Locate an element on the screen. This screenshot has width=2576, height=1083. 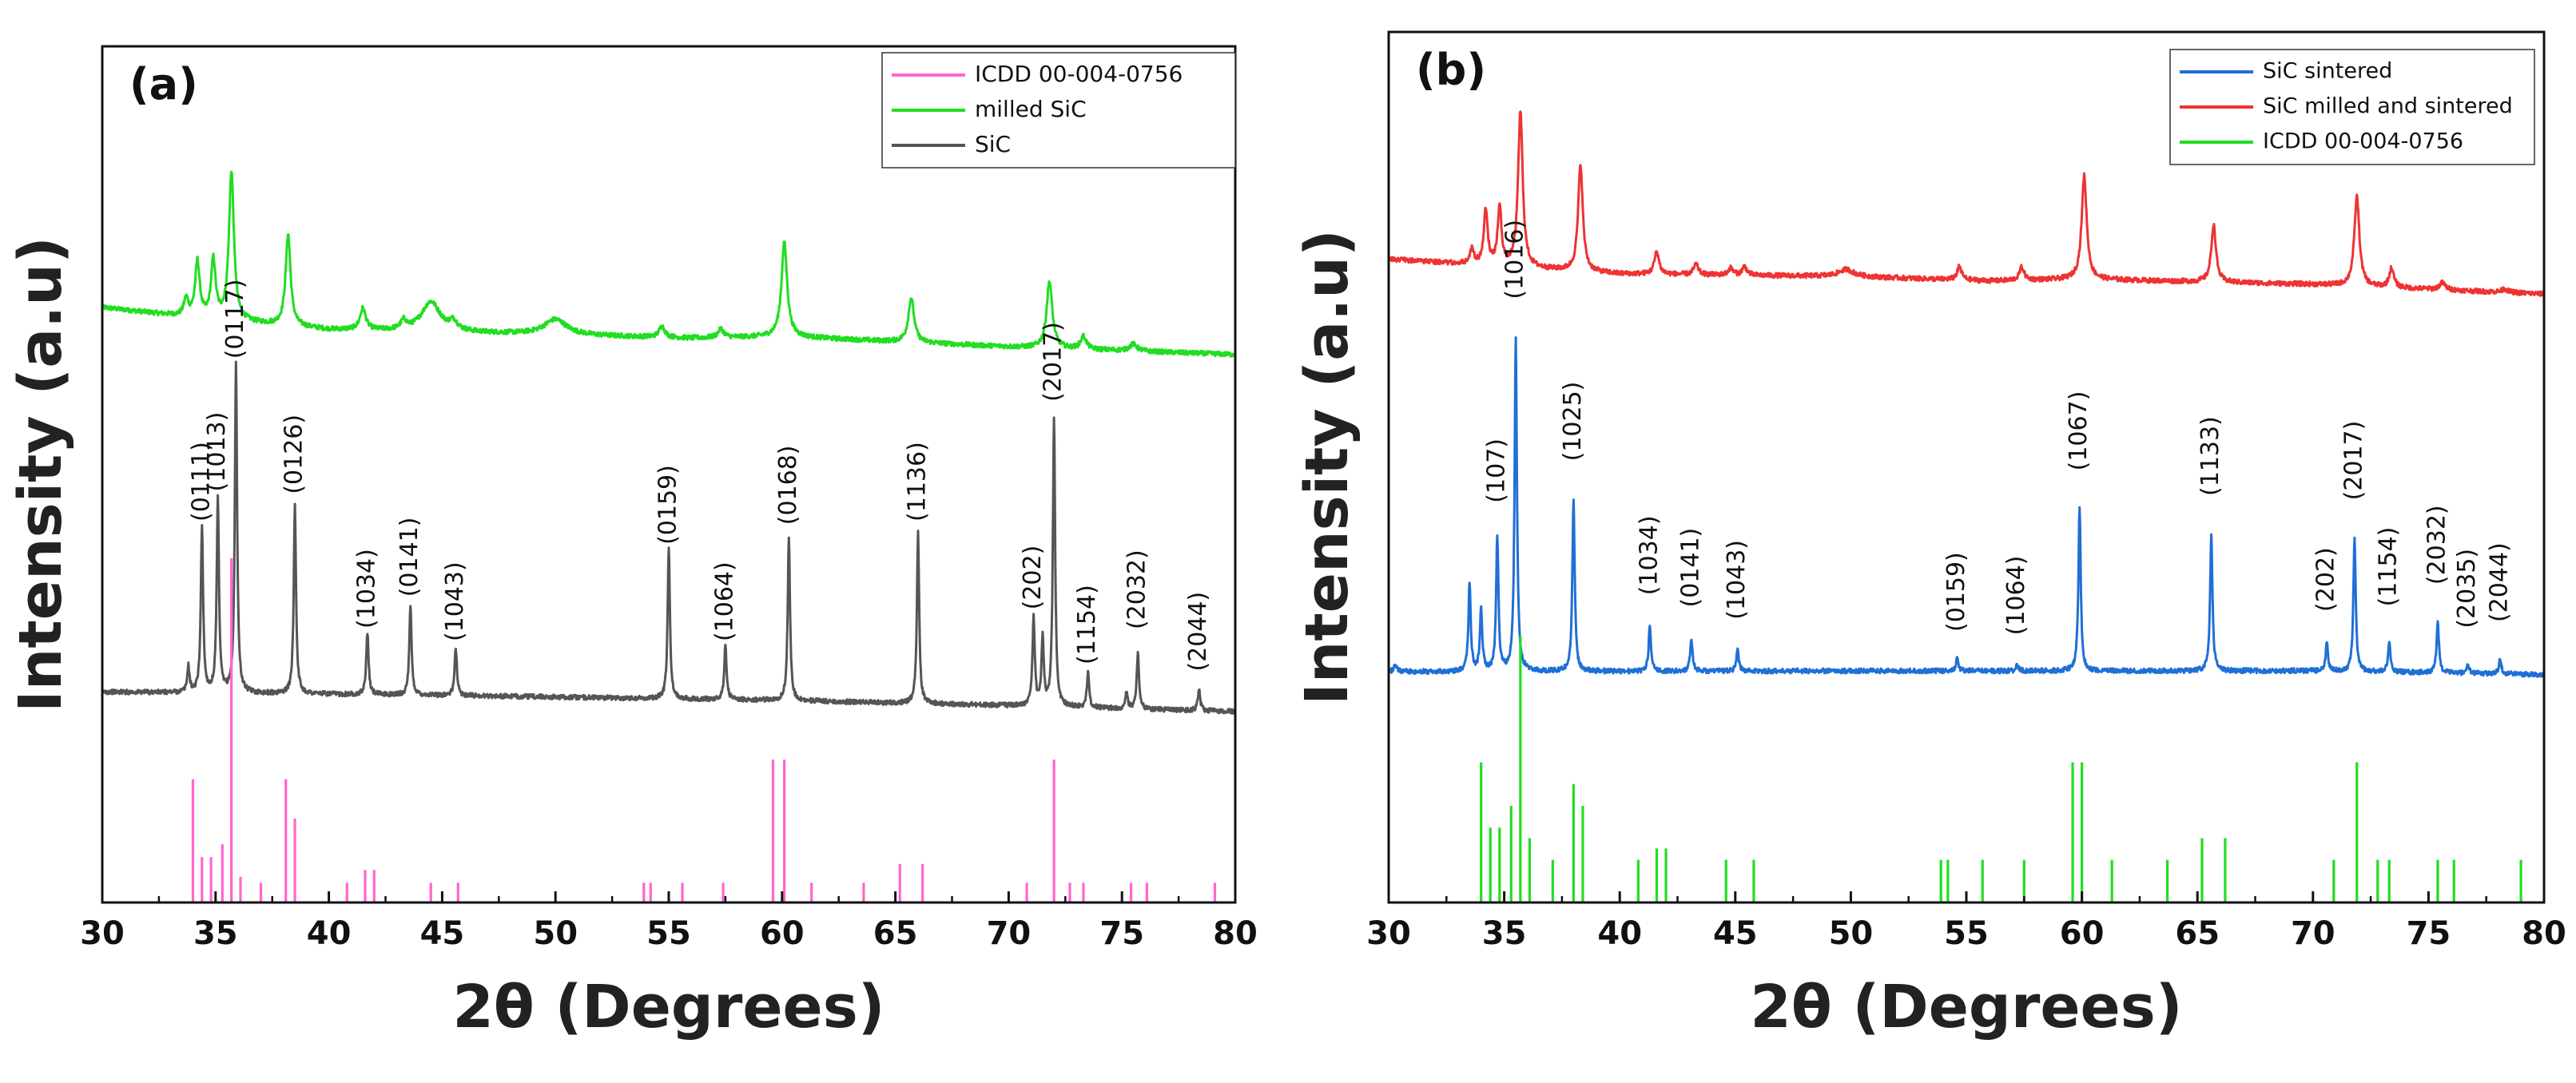
series-milled-sic is located at coordinates (668, 264).